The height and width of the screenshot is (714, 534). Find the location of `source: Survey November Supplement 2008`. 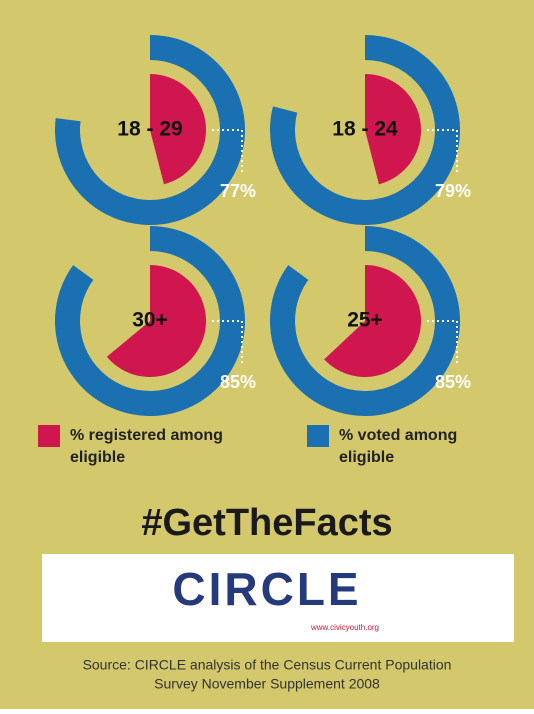

source: Survey November Supplement 2008 is located at coordinates (267, 684).